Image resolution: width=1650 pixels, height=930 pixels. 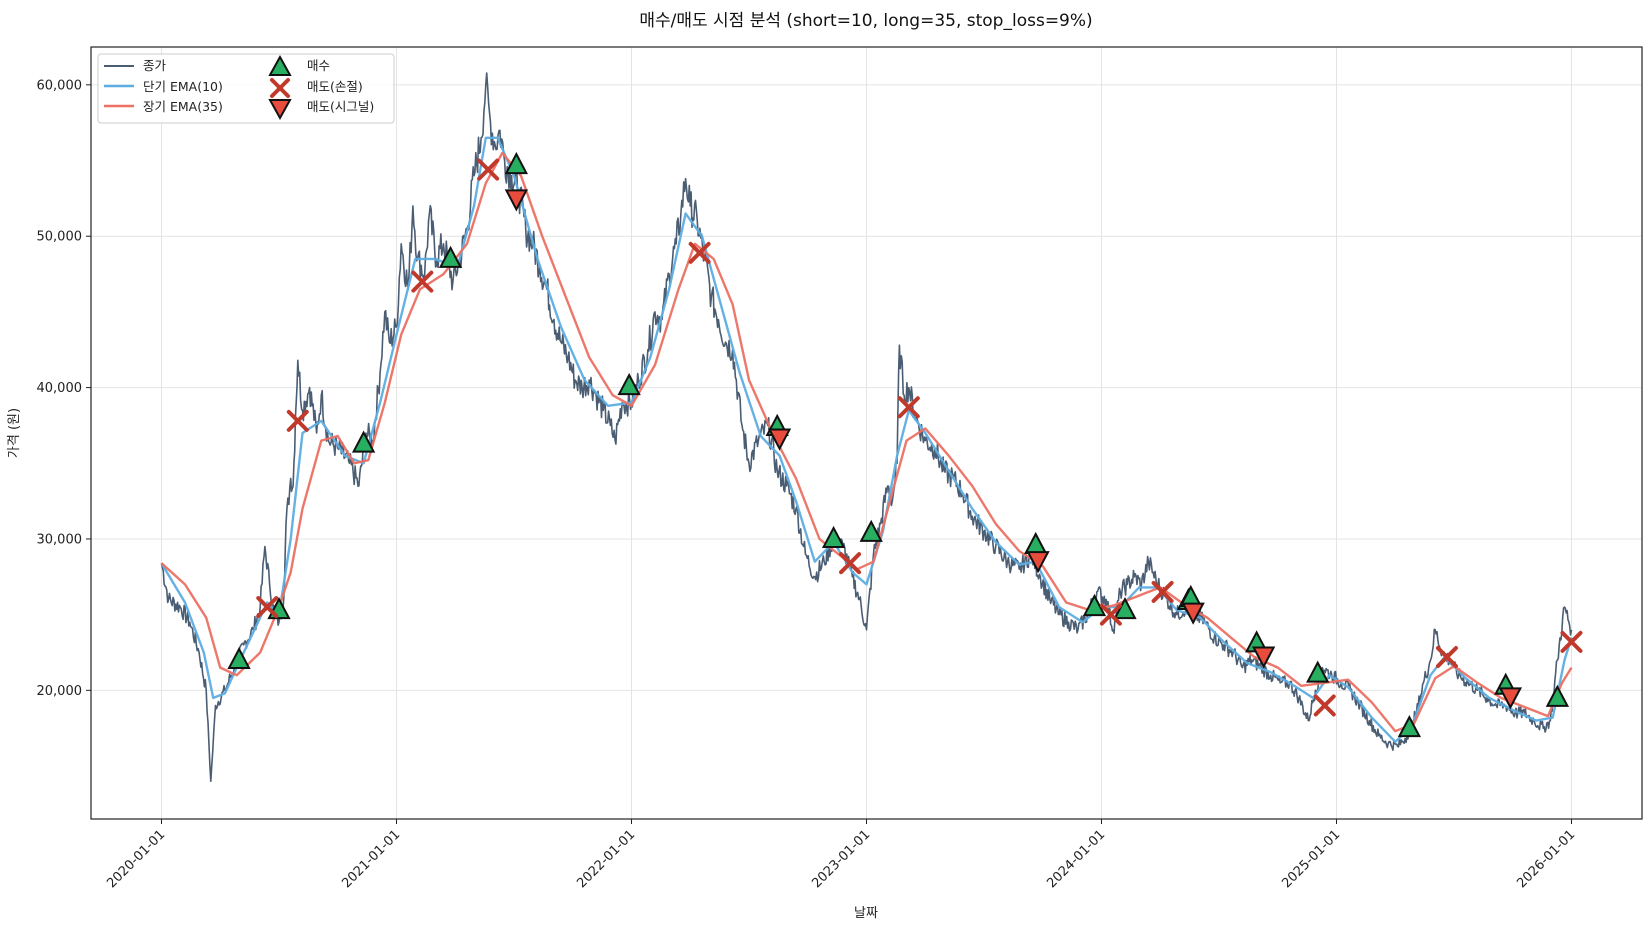 What do you see at coordinates (14, 433) in the screenshot?
I see `y-axis-title: 가격 (원)` at bounding box center [14, 433].